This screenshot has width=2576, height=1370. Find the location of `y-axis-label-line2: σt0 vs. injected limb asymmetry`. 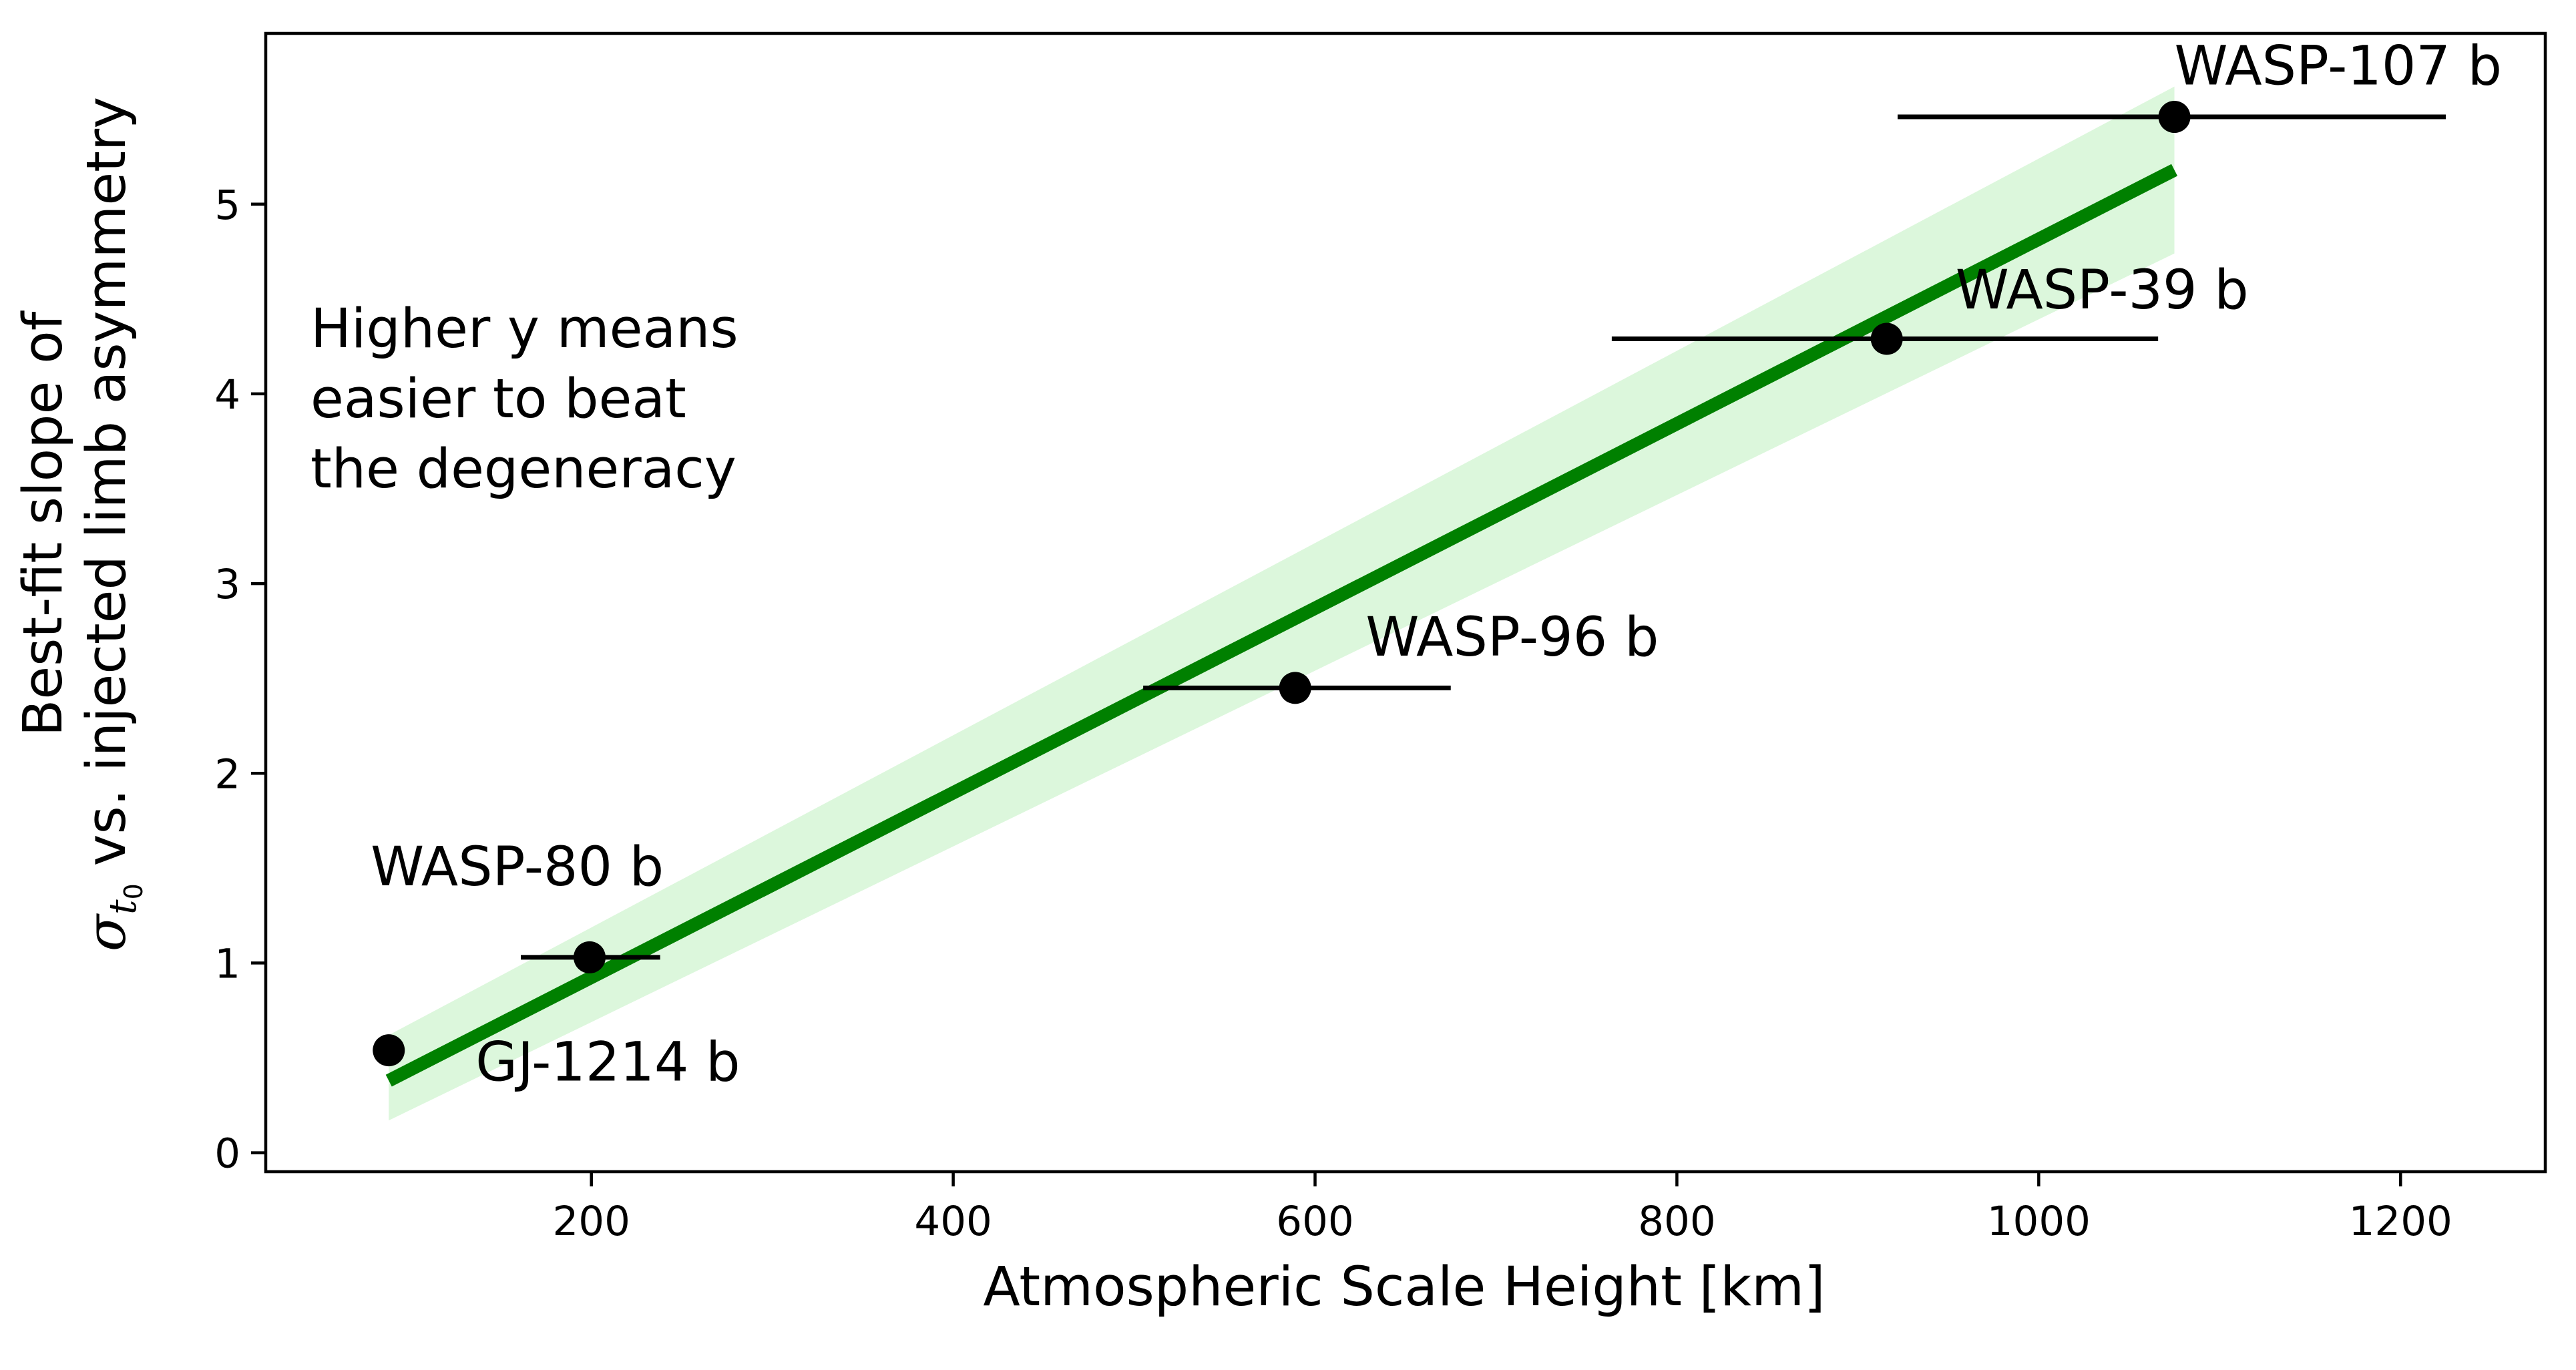

y-axis-label-line2: σt0 vs. injected limb asymmetry is located at coordinates (111, 524).